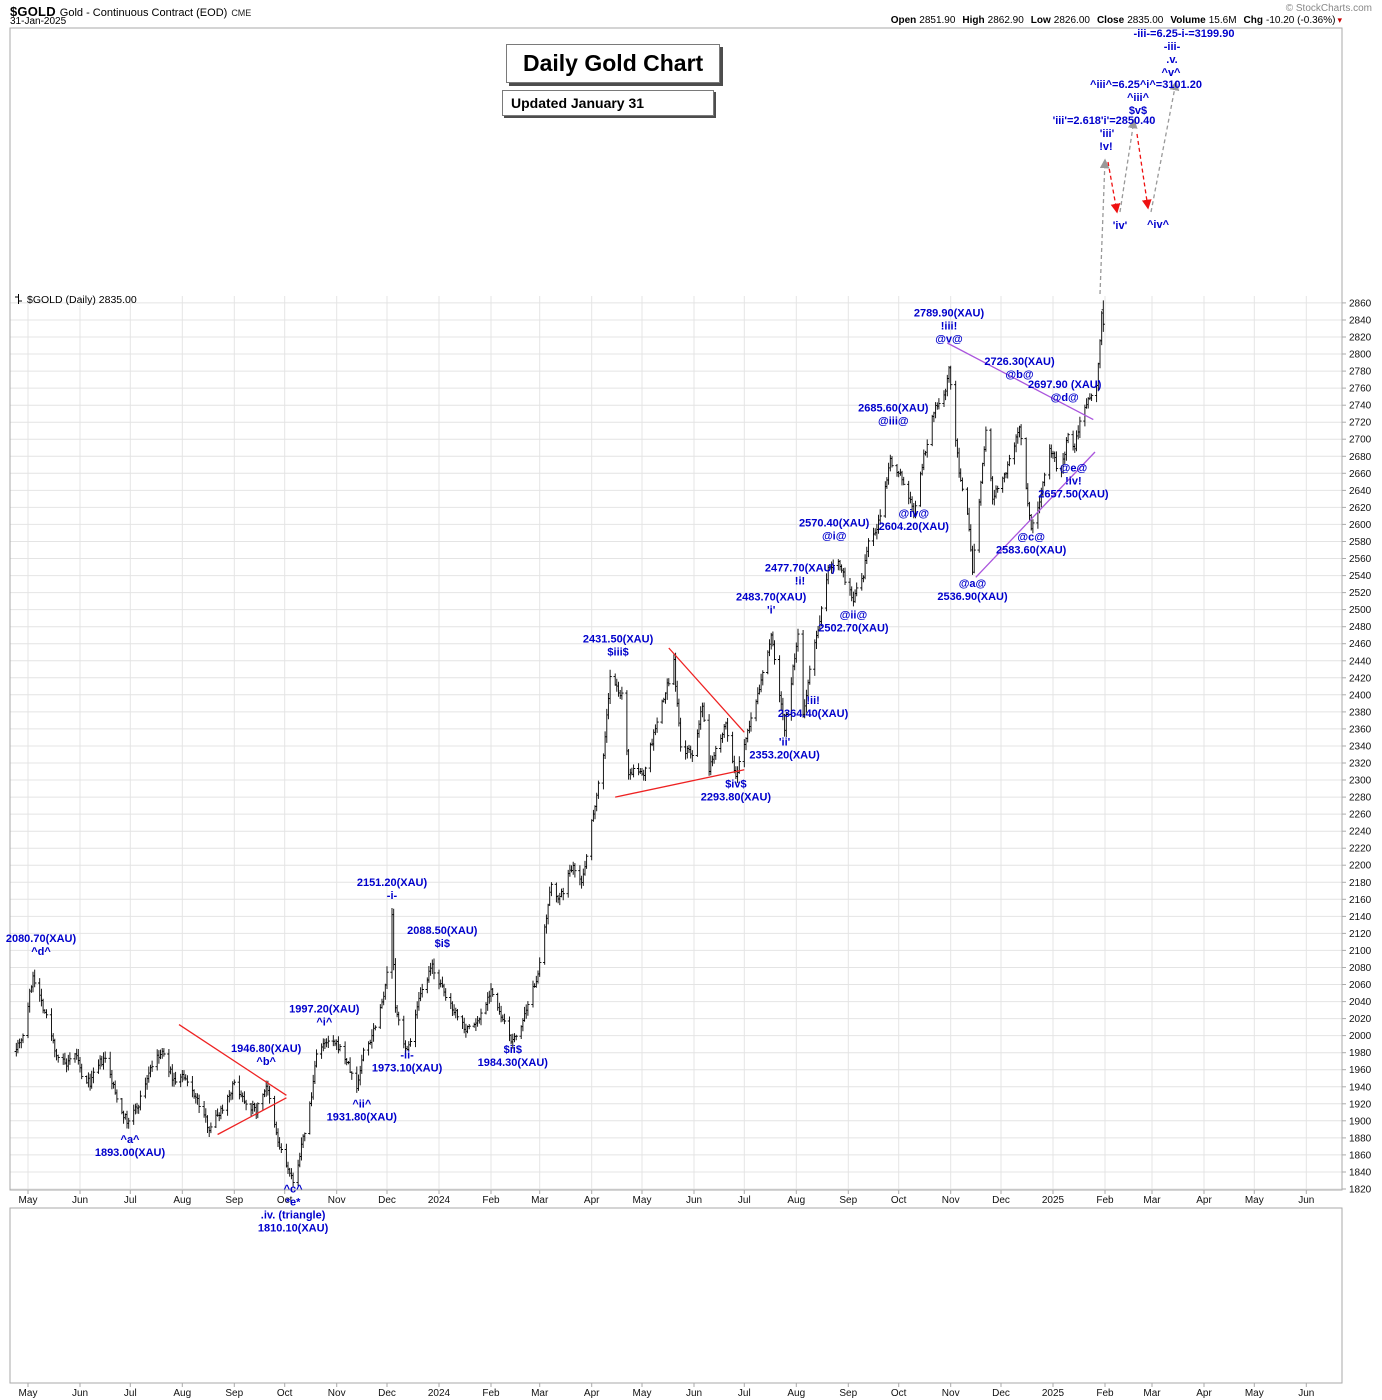  What do you see at coordinates (744, 1393) in the screenshot?
I see `svg-text: Jul` at bounding box center [744, 1393].